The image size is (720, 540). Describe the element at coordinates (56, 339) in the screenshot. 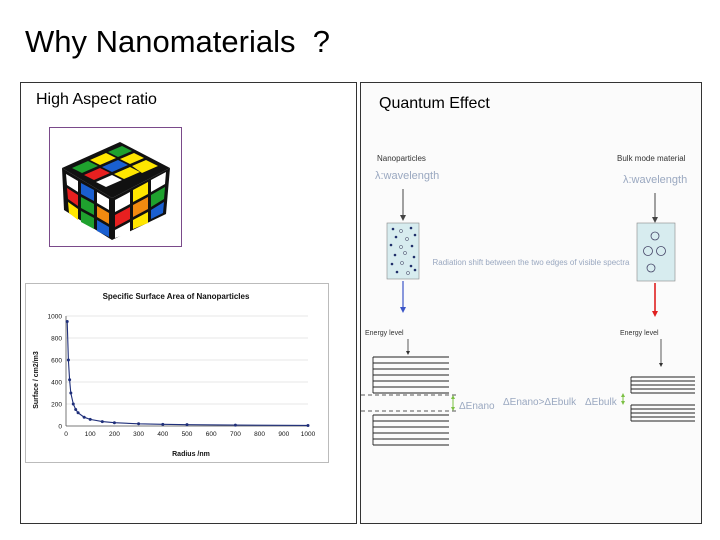

I see `chart-y-tick-label: 800` at that location.